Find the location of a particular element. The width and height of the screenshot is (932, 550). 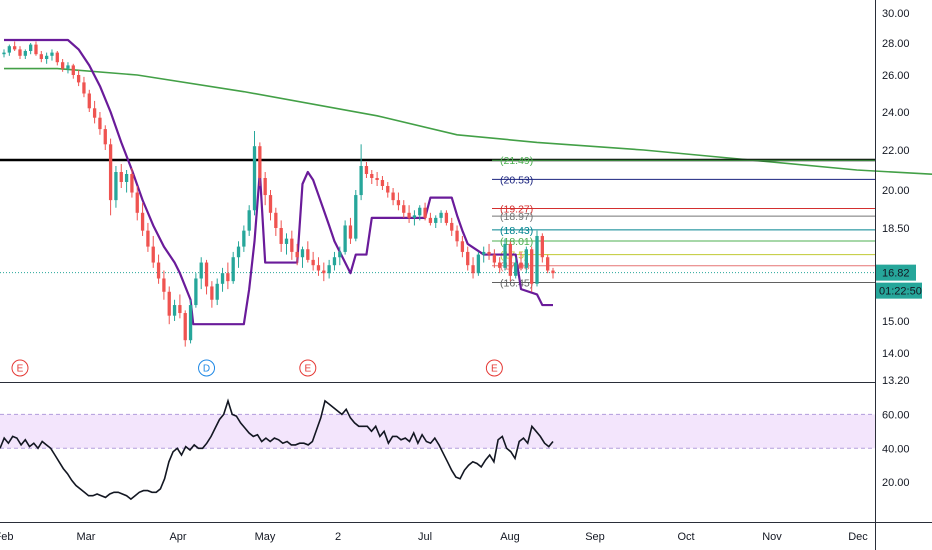

price-tick-label: 14.00 is located at coordinates (896, 354).